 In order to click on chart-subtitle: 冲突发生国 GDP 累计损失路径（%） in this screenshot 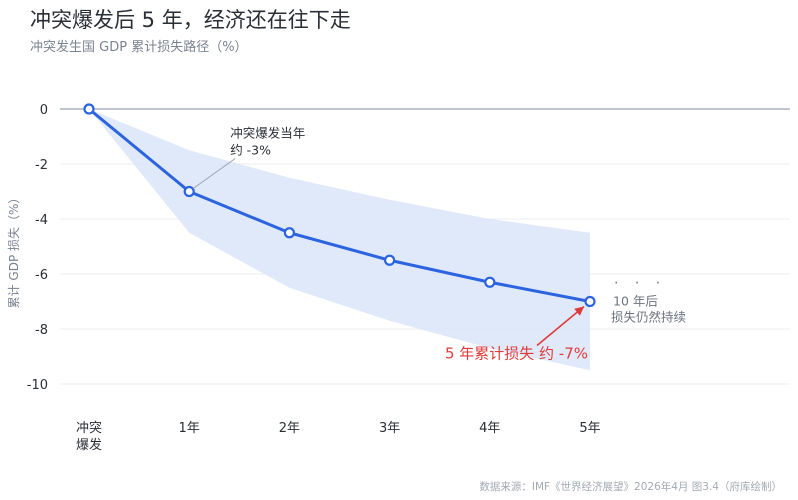, I will do `click(139, 47)`.